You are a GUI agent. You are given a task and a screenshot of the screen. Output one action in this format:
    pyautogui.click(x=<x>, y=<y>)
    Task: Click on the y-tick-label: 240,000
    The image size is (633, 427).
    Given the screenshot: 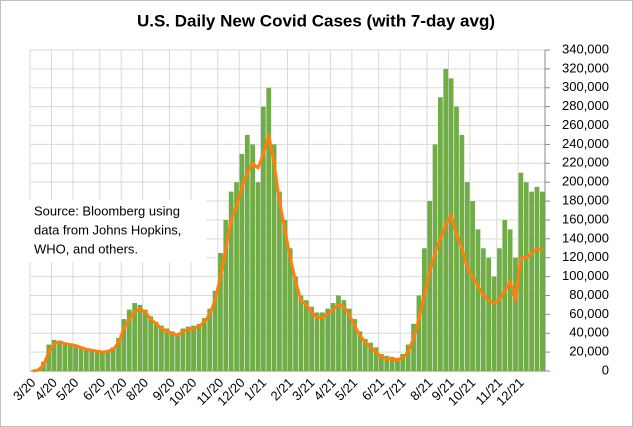 What is the action you would take?
    pyautogui.click(x=585, y=143)
    